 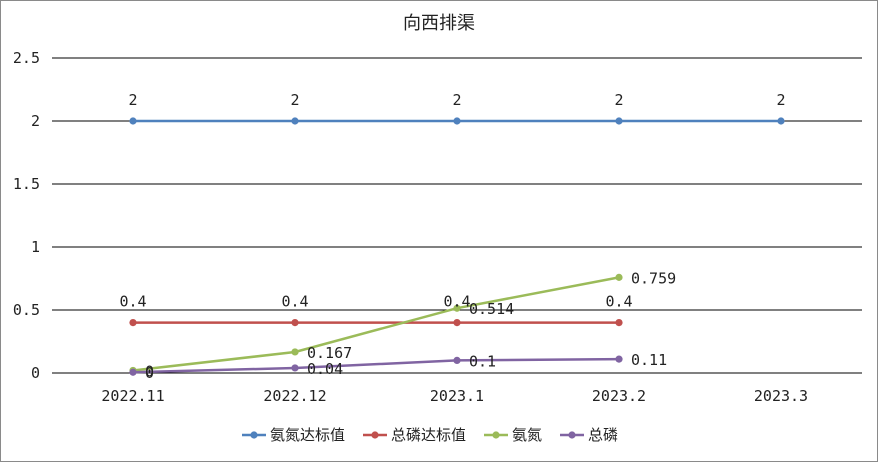 I want to click on x-tick-label: 2023.2, so click(x=619, y=396).